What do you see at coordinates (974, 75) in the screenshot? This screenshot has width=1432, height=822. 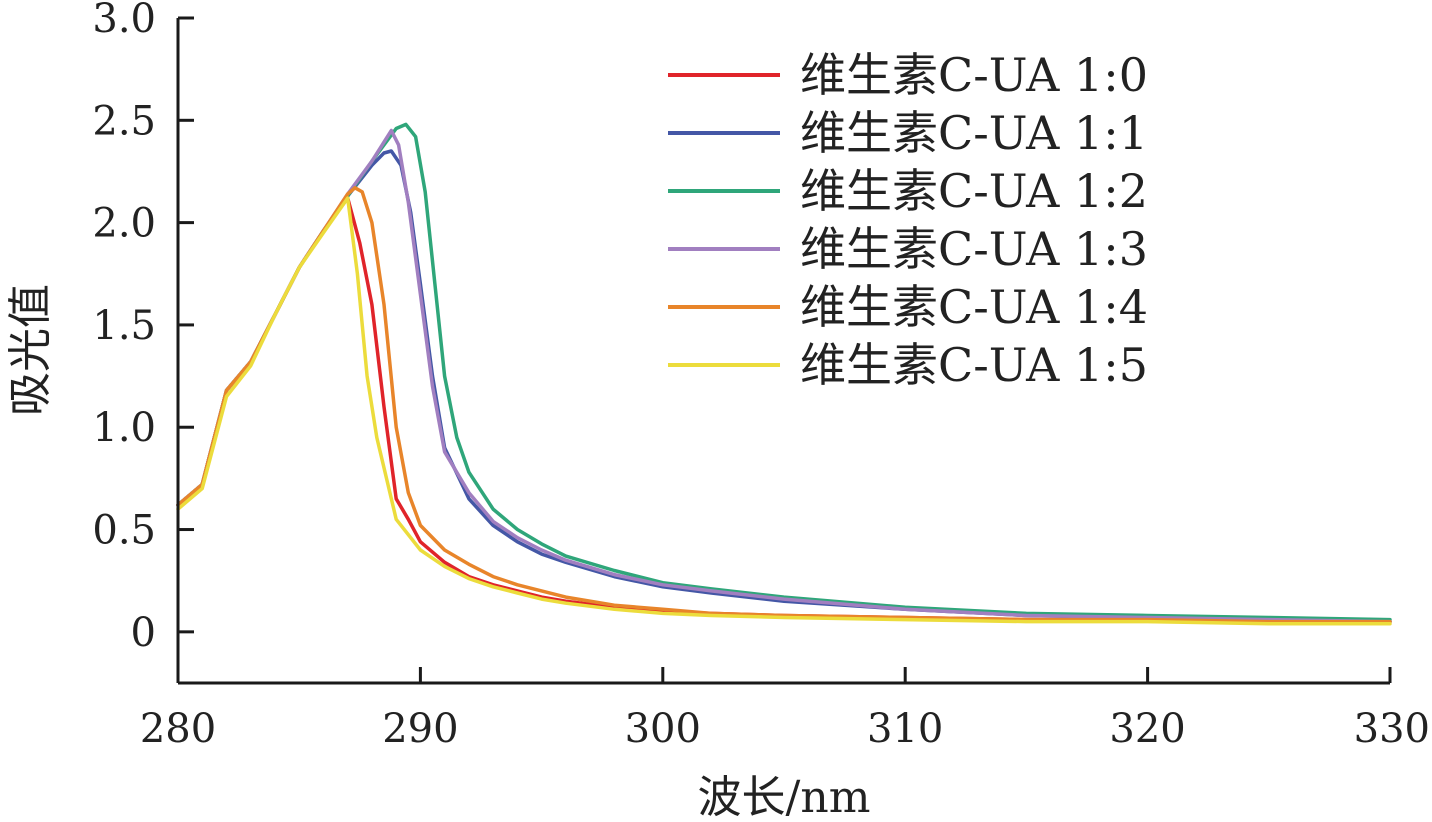 I see `legend-label: 维生素C-UA 1:0` at bounding box center [974, 75].